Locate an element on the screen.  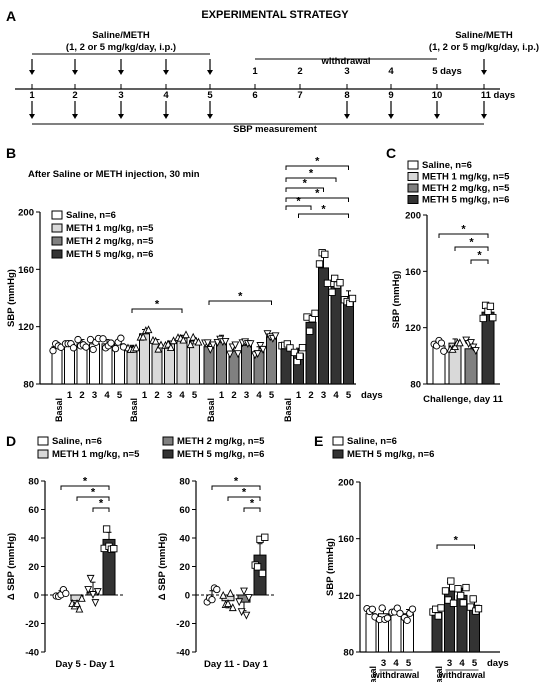
panel-a-right-treatment-line2: (1, 2 or 5 mg/kg/day, i.p.) is located at coordinates (484, 47).